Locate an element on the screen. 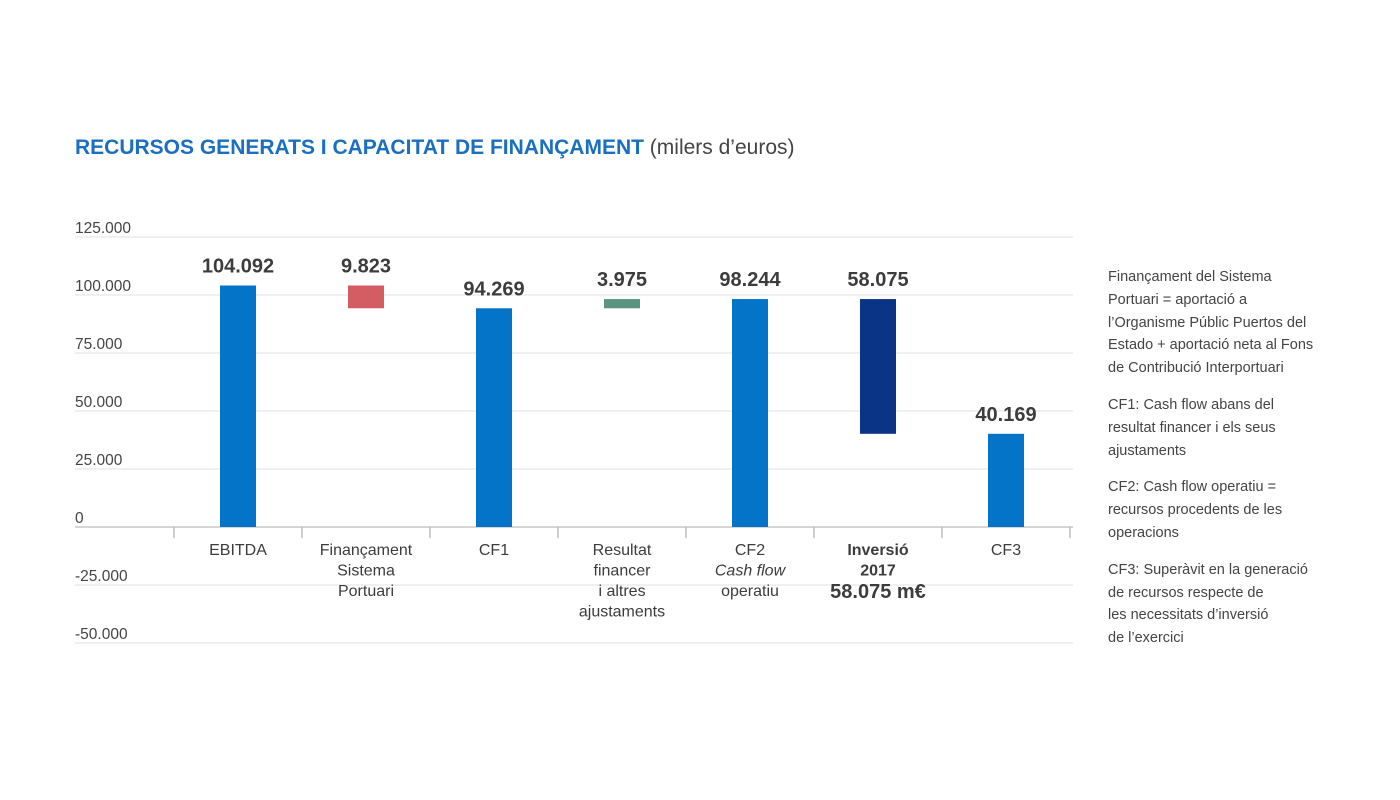 This screenshot has width=1400, height=800. bar-value-label: 3.975 is located at coordinates (622, 280).